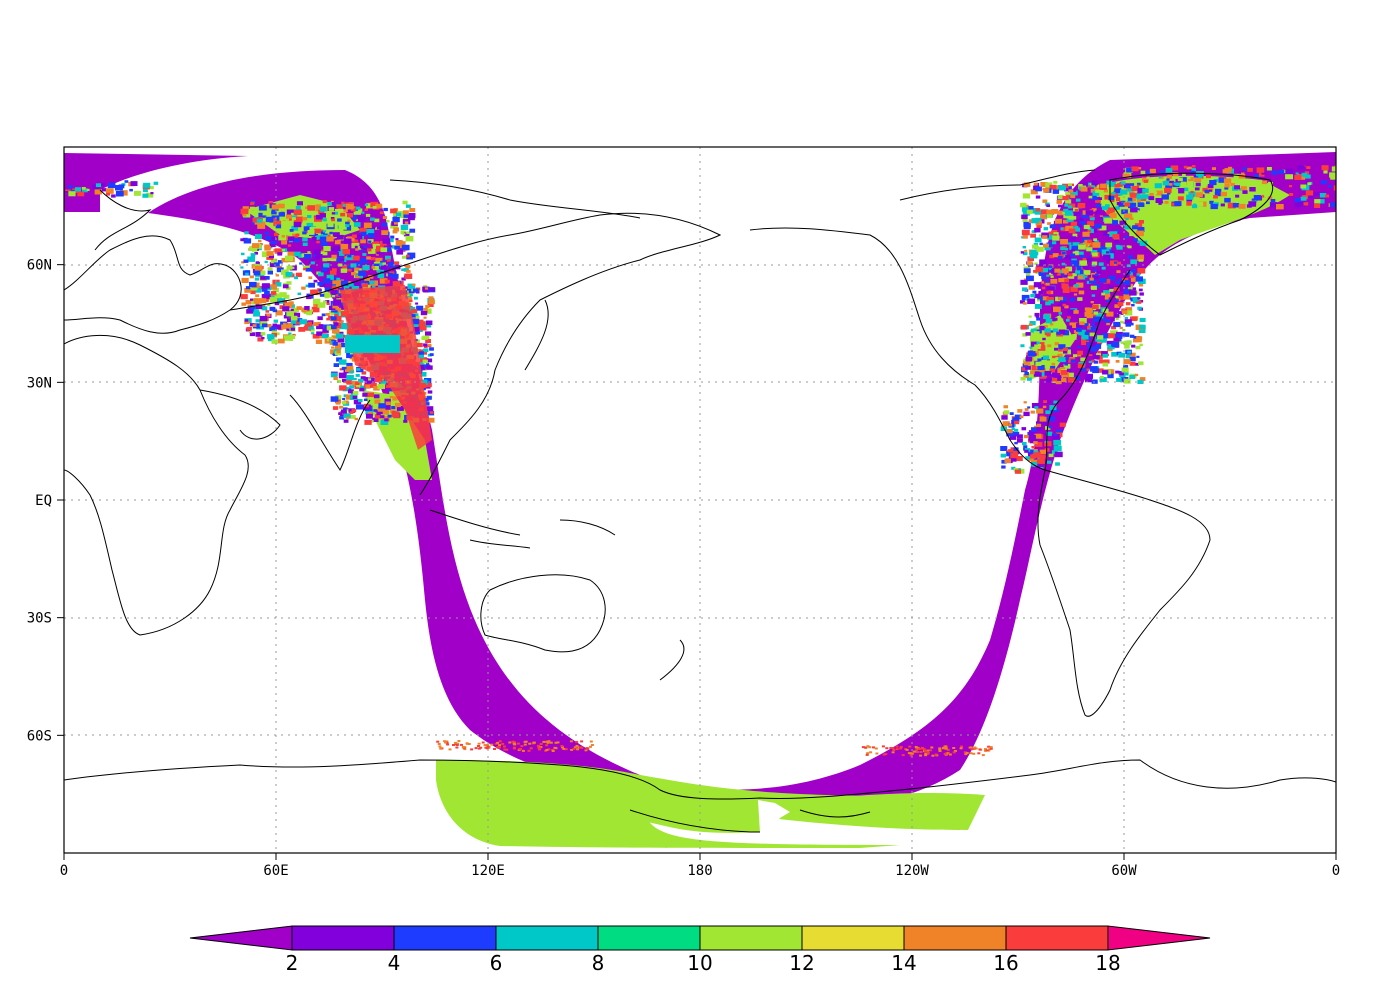 The width and height of the screenshot is (1400, 1000). I want to click on colorbar-label: 16, so click(1005, 963).